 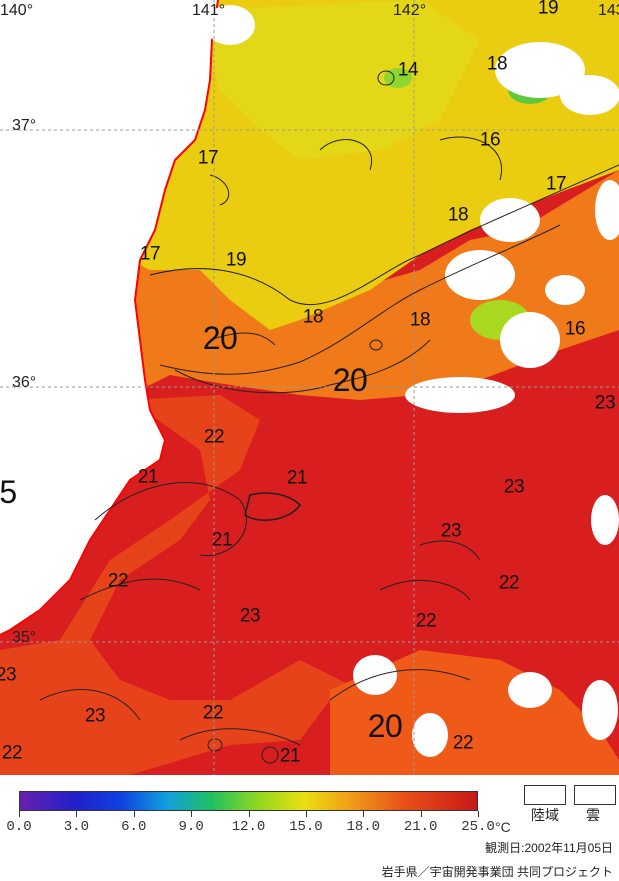 I want to click on isotherm-label: 14, so click(x=408, y=70).